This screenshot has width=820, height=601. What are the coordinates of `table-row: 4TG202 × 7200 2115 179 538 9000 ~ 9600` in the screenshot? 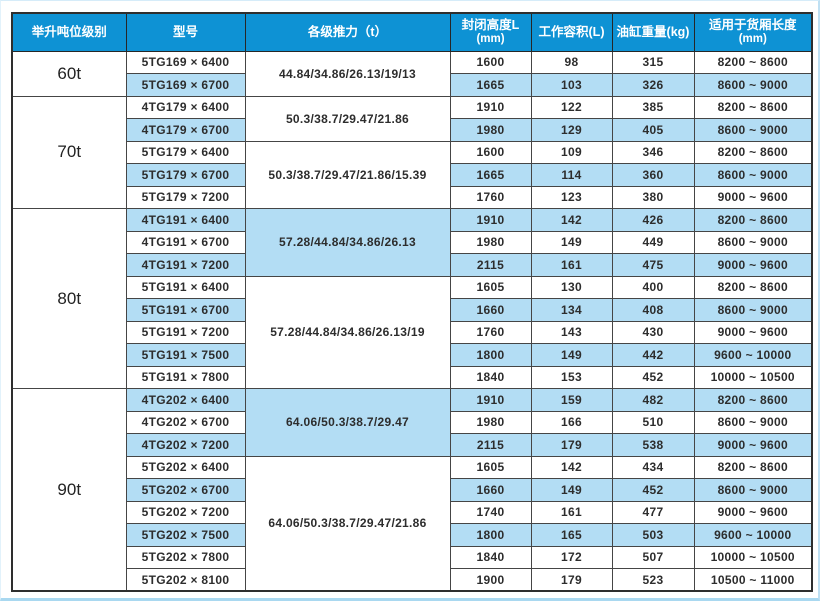 It's located at (412, 445).